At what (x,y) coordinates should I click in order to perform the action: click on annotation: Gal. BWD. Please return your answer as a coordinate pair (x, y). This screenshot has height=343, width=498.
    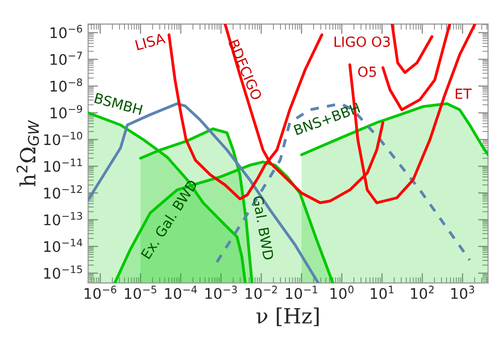
    Looking at the image, I should click on (263, 227).